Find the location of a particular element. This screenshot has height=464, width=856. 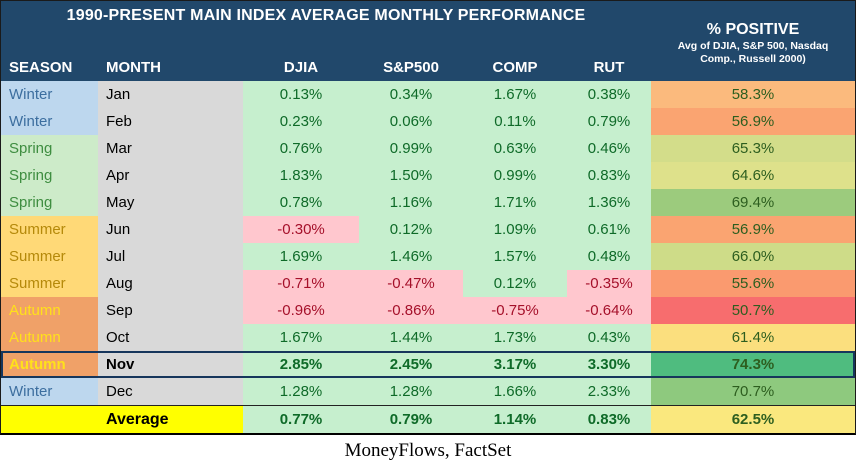

month-cell: Jan is located at coordinates (170, 94).